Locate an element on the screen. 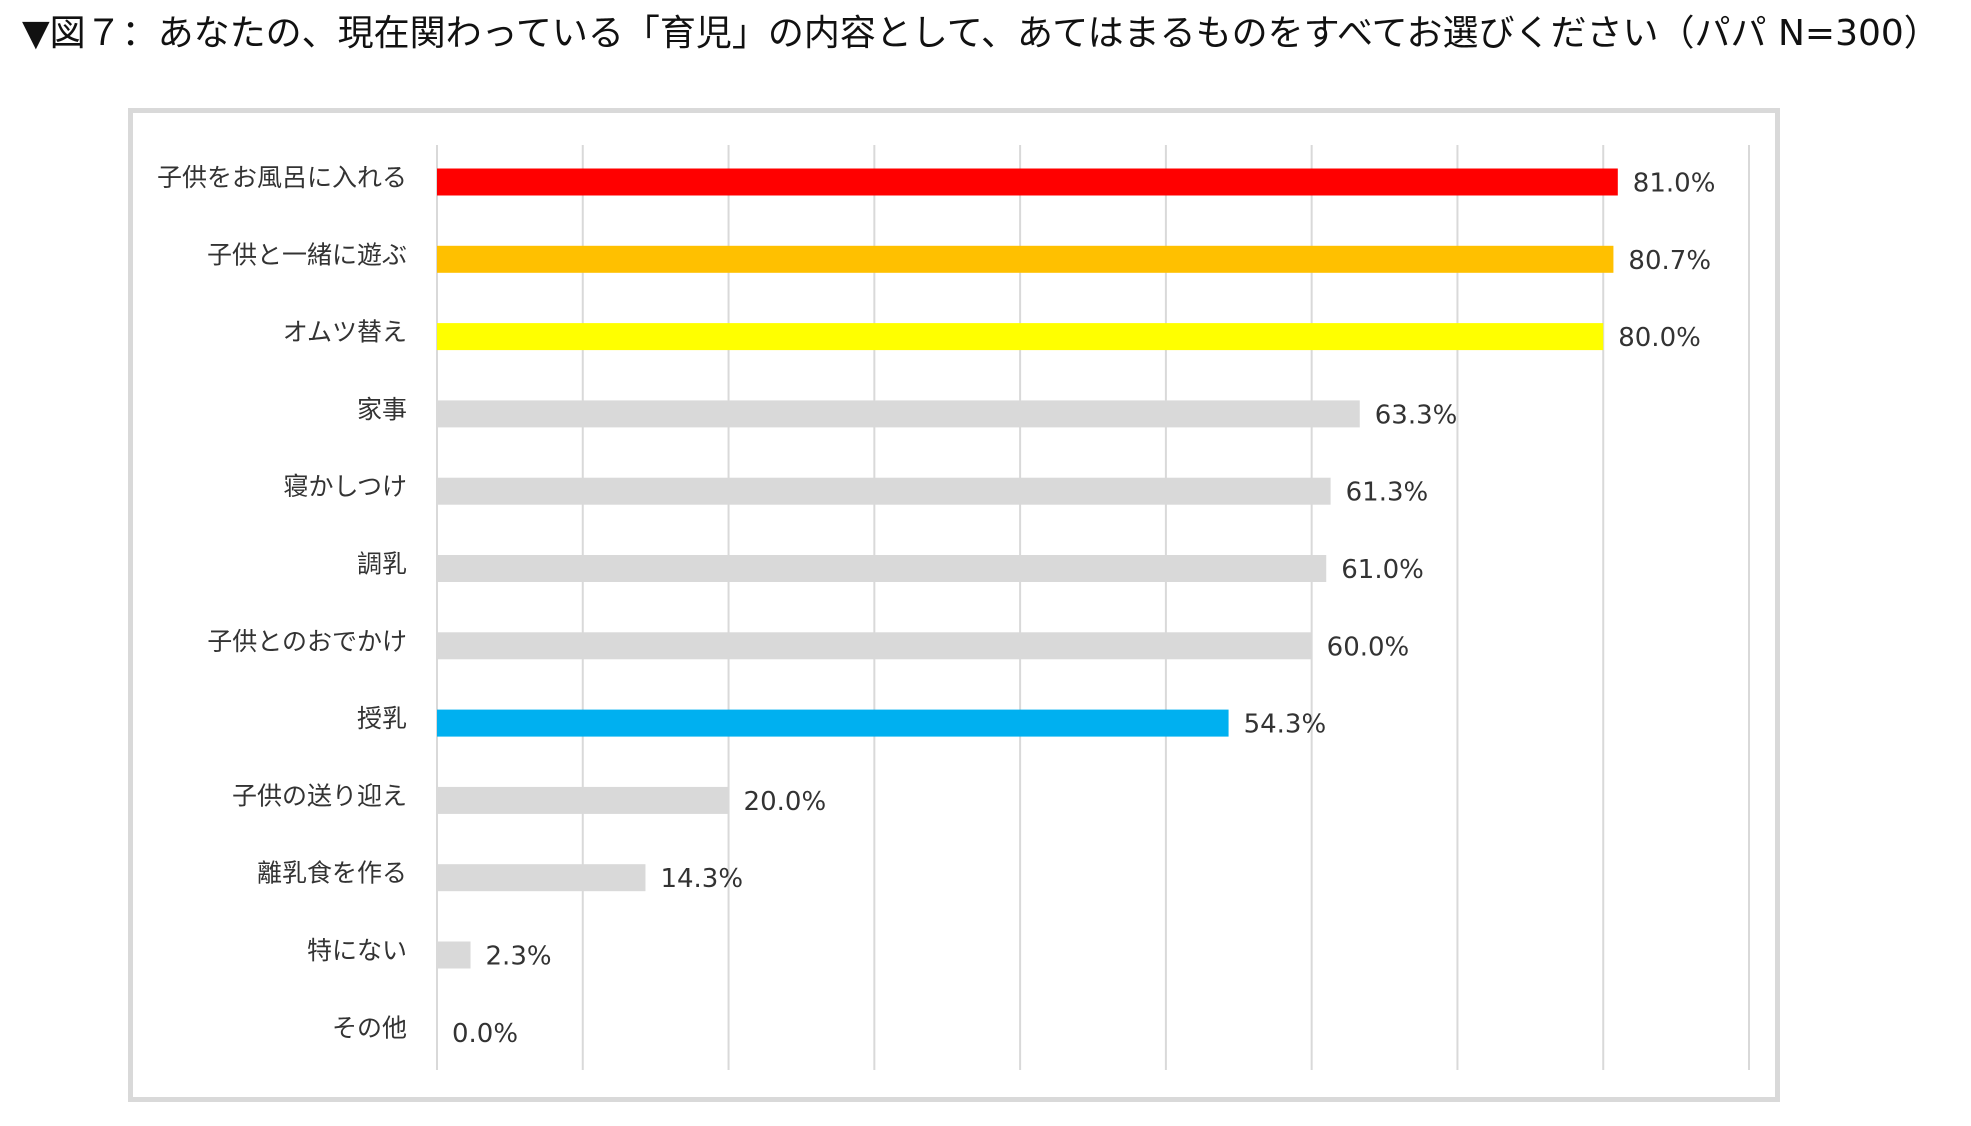  value-label: 60.0% is located at coordinates (1368, 647).